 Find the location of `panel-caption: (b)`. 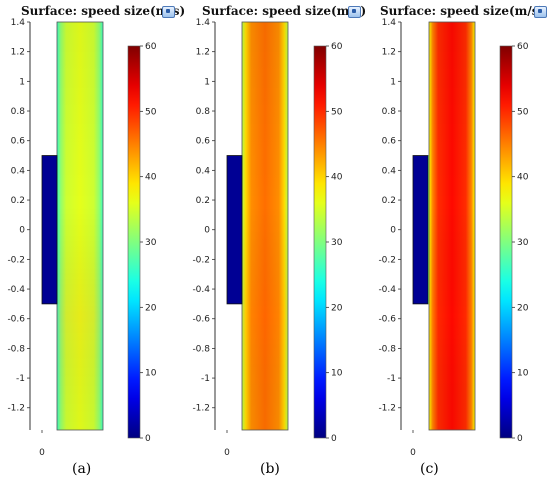

panel-caption: (b) is located at coordinates (270, 469).